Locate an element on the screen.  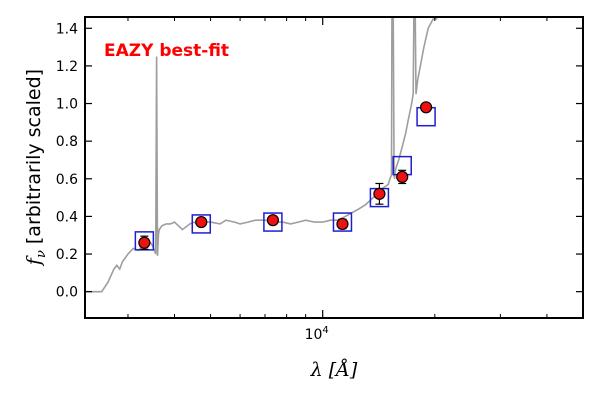
y-axis-title-nu: ν is located at coordinates (41, 254).